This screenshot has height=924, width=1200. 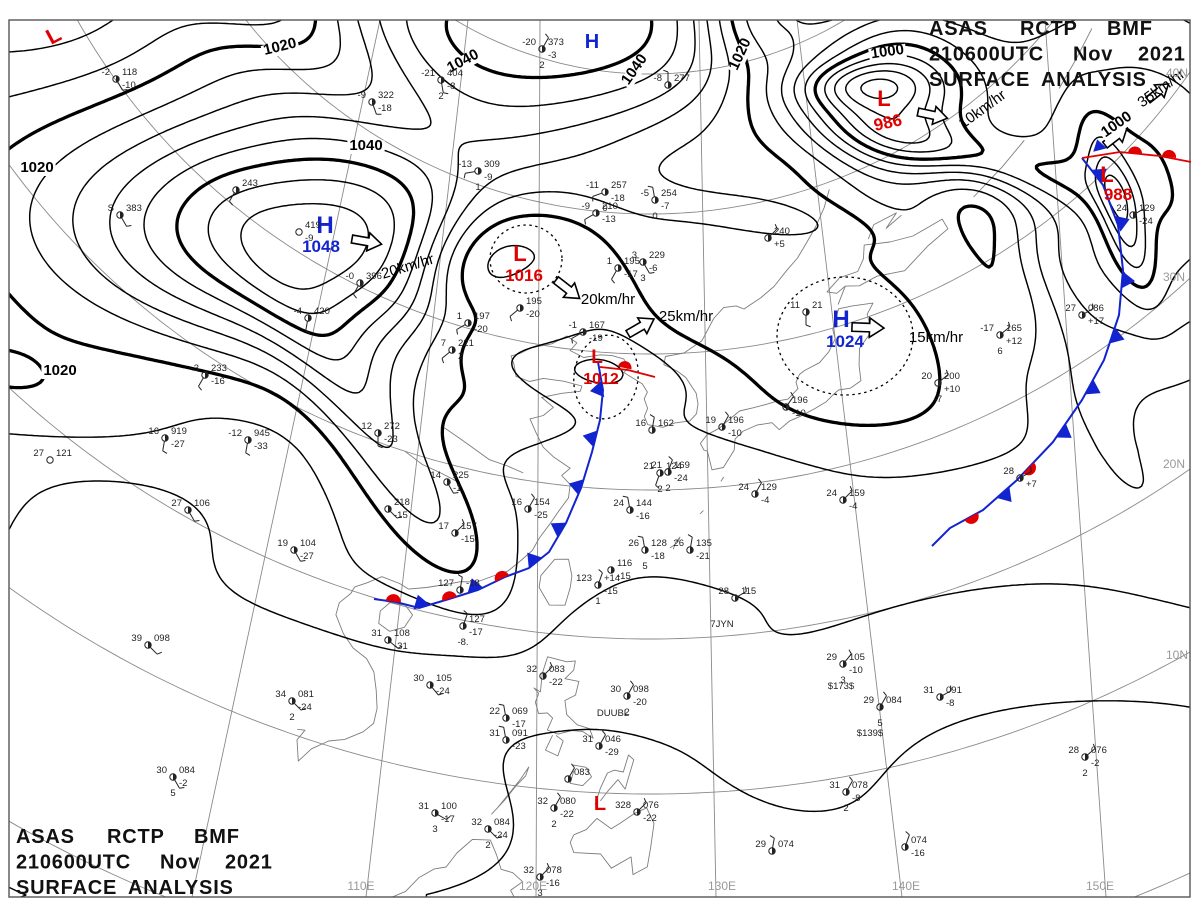 I want to click on svg-text: 29, so click(x=868, y=700).